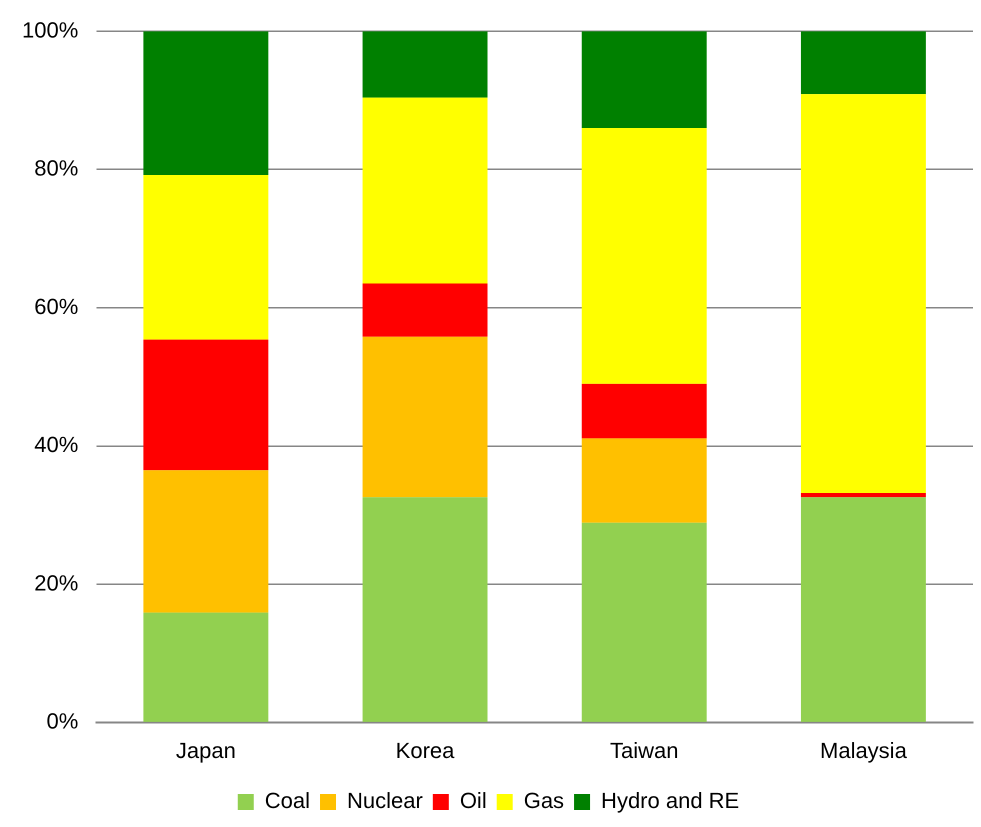 This screenshot has width=981, height=827. What do you see at coordinates (544, 801) in the screenshot?
I see `legend-label: Gas` at bounding box center [544, 801].